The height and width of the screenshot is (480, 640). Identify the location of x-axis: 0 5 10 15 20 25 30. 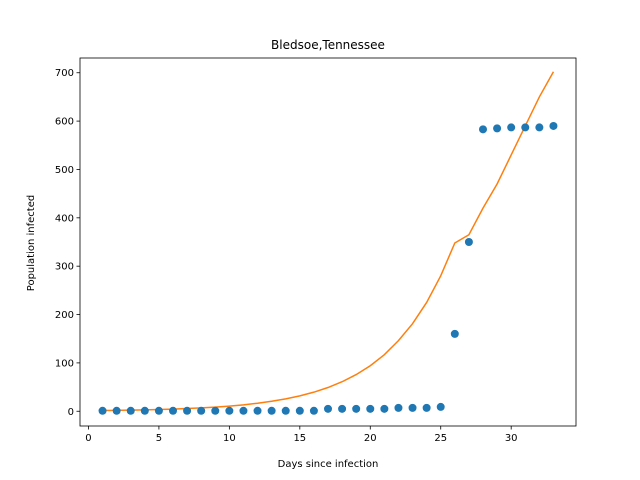
(301, 435).